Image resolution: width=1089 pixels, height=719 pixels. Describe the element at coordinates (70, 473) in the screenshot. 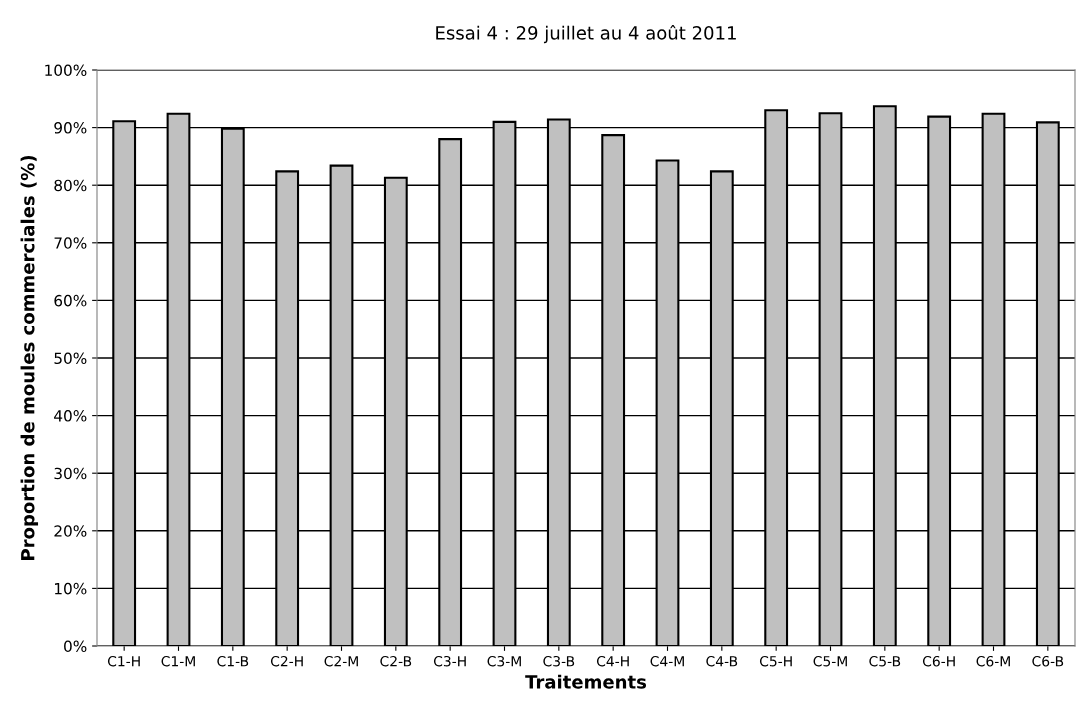

I see `y-tick-label: 30%` at that location.